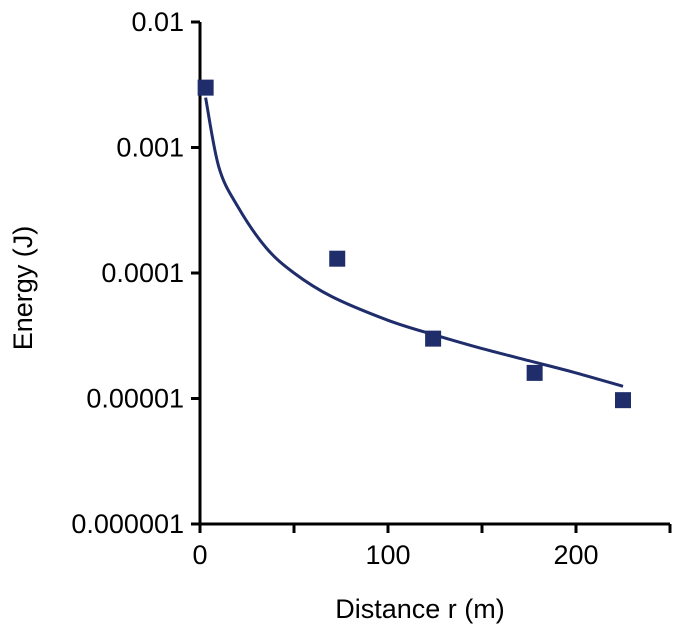 This screenshot has height=632, width=675. I want to click on y-tick-label: 0.001, so click(150, 148).